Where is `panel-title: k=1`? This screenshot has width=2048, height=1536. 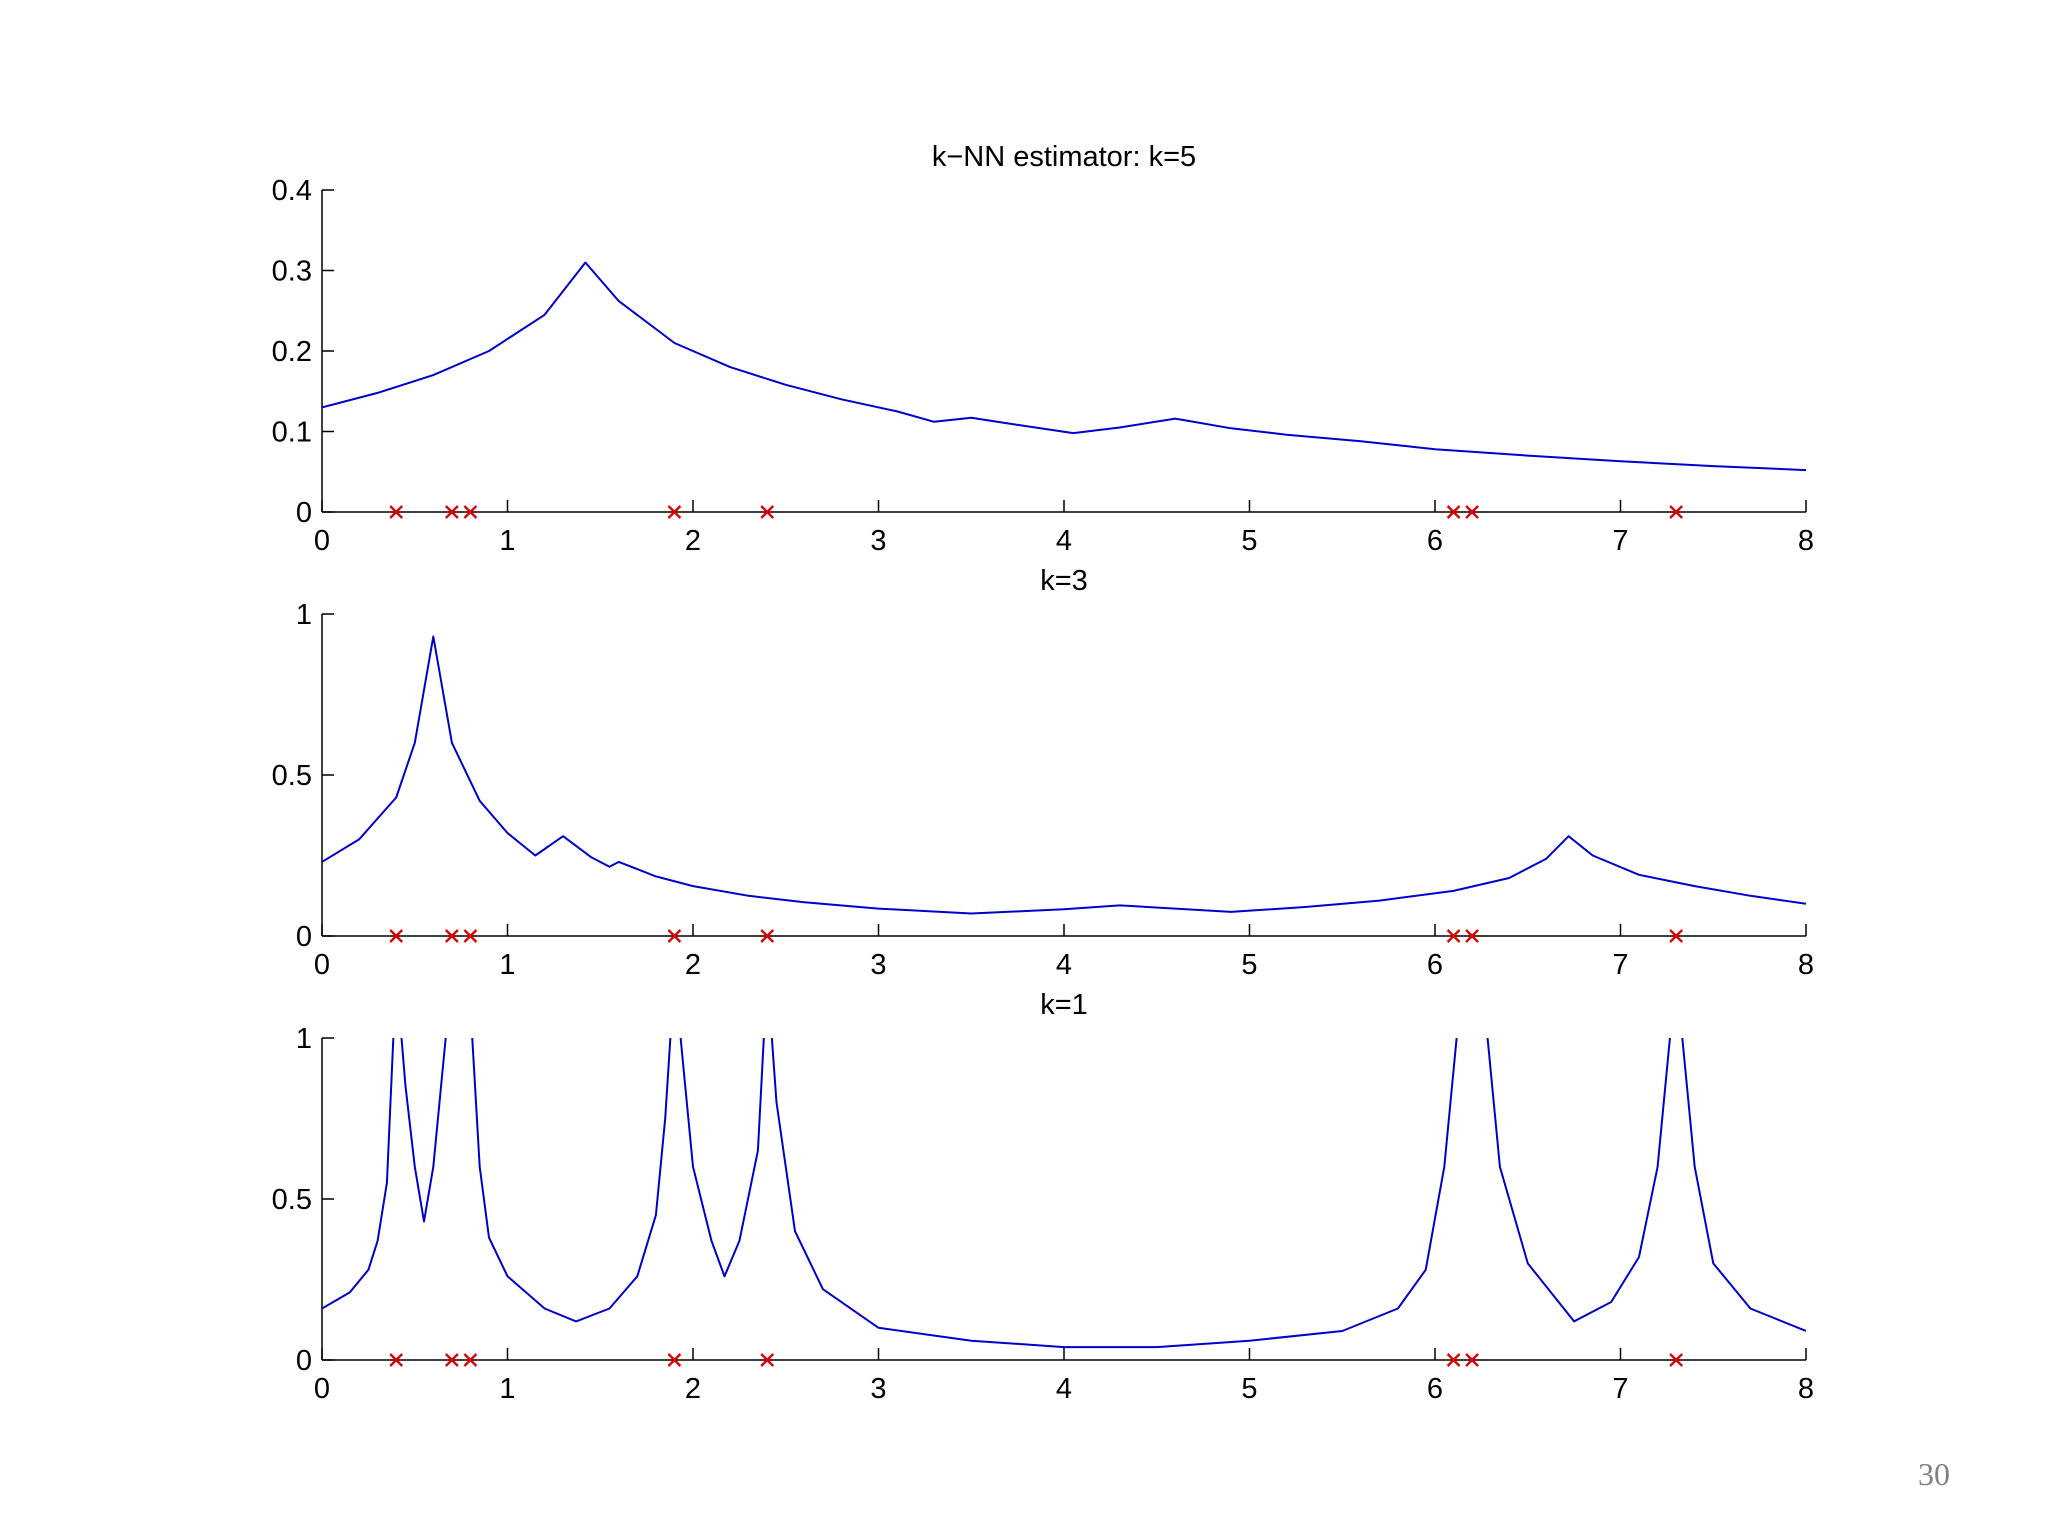 panel-title: k=1 is located at coordinates (1064, 1005).